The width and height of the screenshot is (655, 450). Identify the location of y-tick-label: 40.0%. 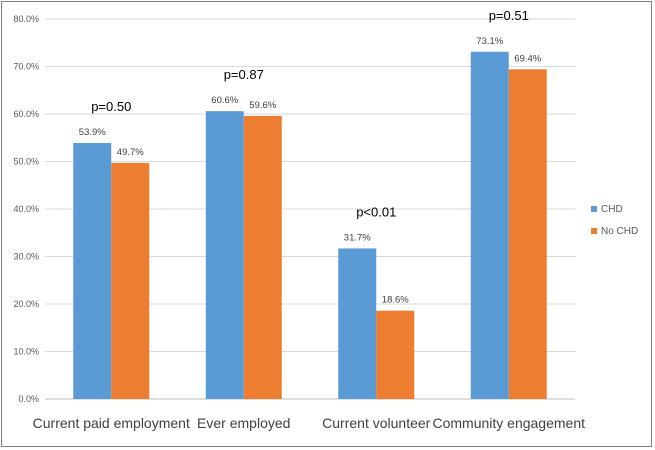
(26, 209).